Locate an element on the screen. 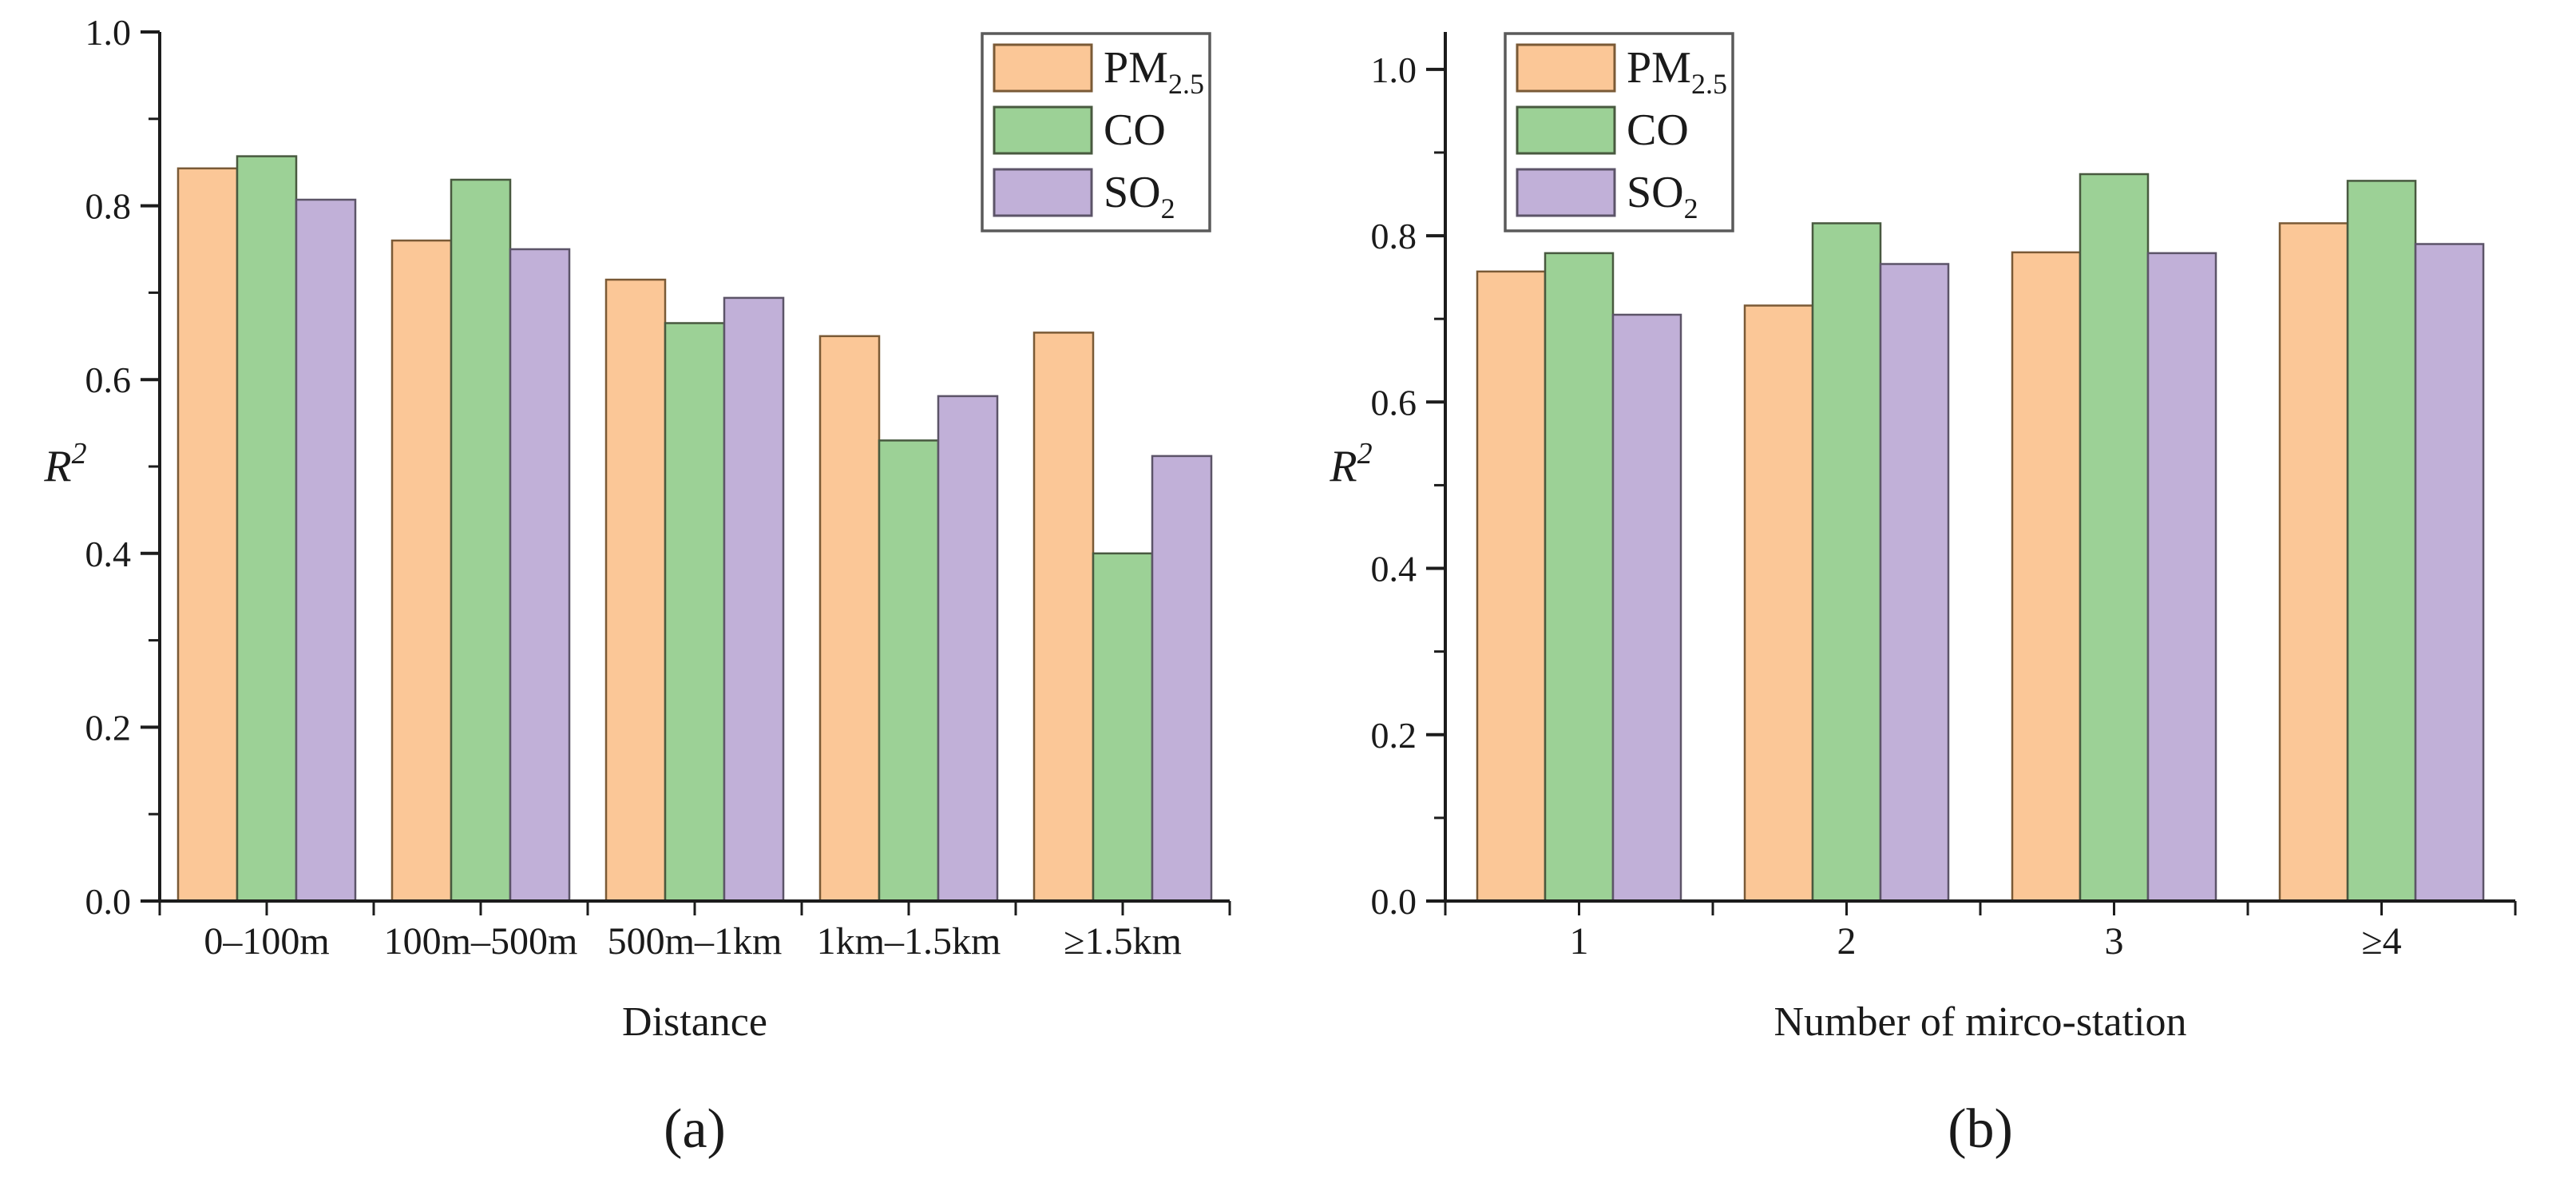 Image resolution: width=2576 pixels, height=1191 pixels. bar-CO-≥1.5km is located at coordinates (1123, 727).